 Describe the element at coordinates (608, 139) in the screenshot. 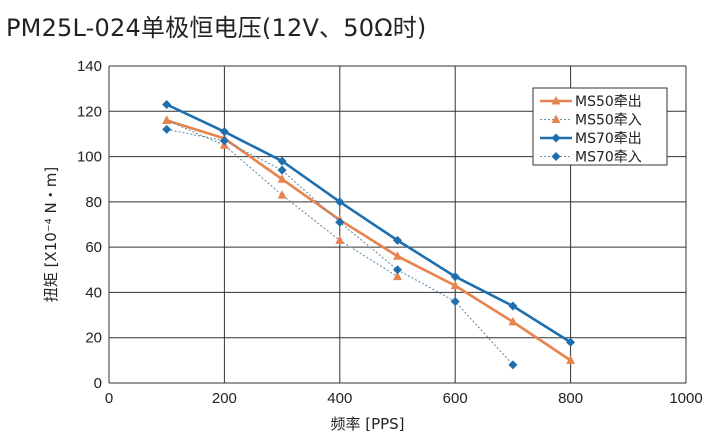

I see `legend-label: MS70牵出` at that location.